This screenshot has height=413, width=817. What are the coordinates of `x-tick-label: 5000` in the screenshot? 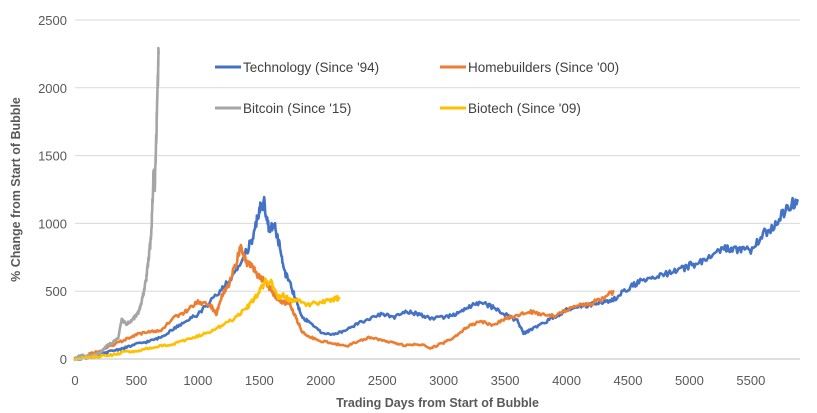 It's located at (689, 380).